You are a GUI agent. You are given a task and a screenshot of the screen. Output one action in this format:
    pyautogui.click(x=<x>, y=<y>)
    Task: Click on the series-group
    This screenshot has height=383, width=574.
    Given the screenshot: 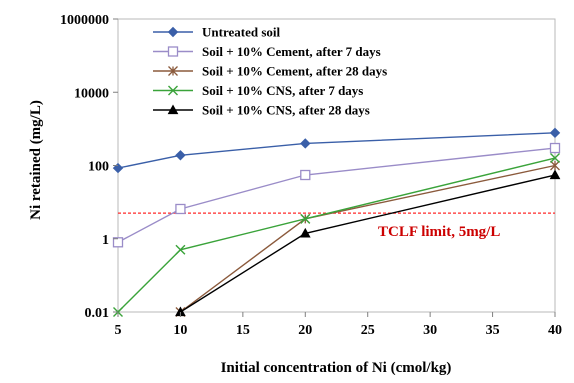 What is the action you would take?
    pyautogui.click(x=336, y=150)
    